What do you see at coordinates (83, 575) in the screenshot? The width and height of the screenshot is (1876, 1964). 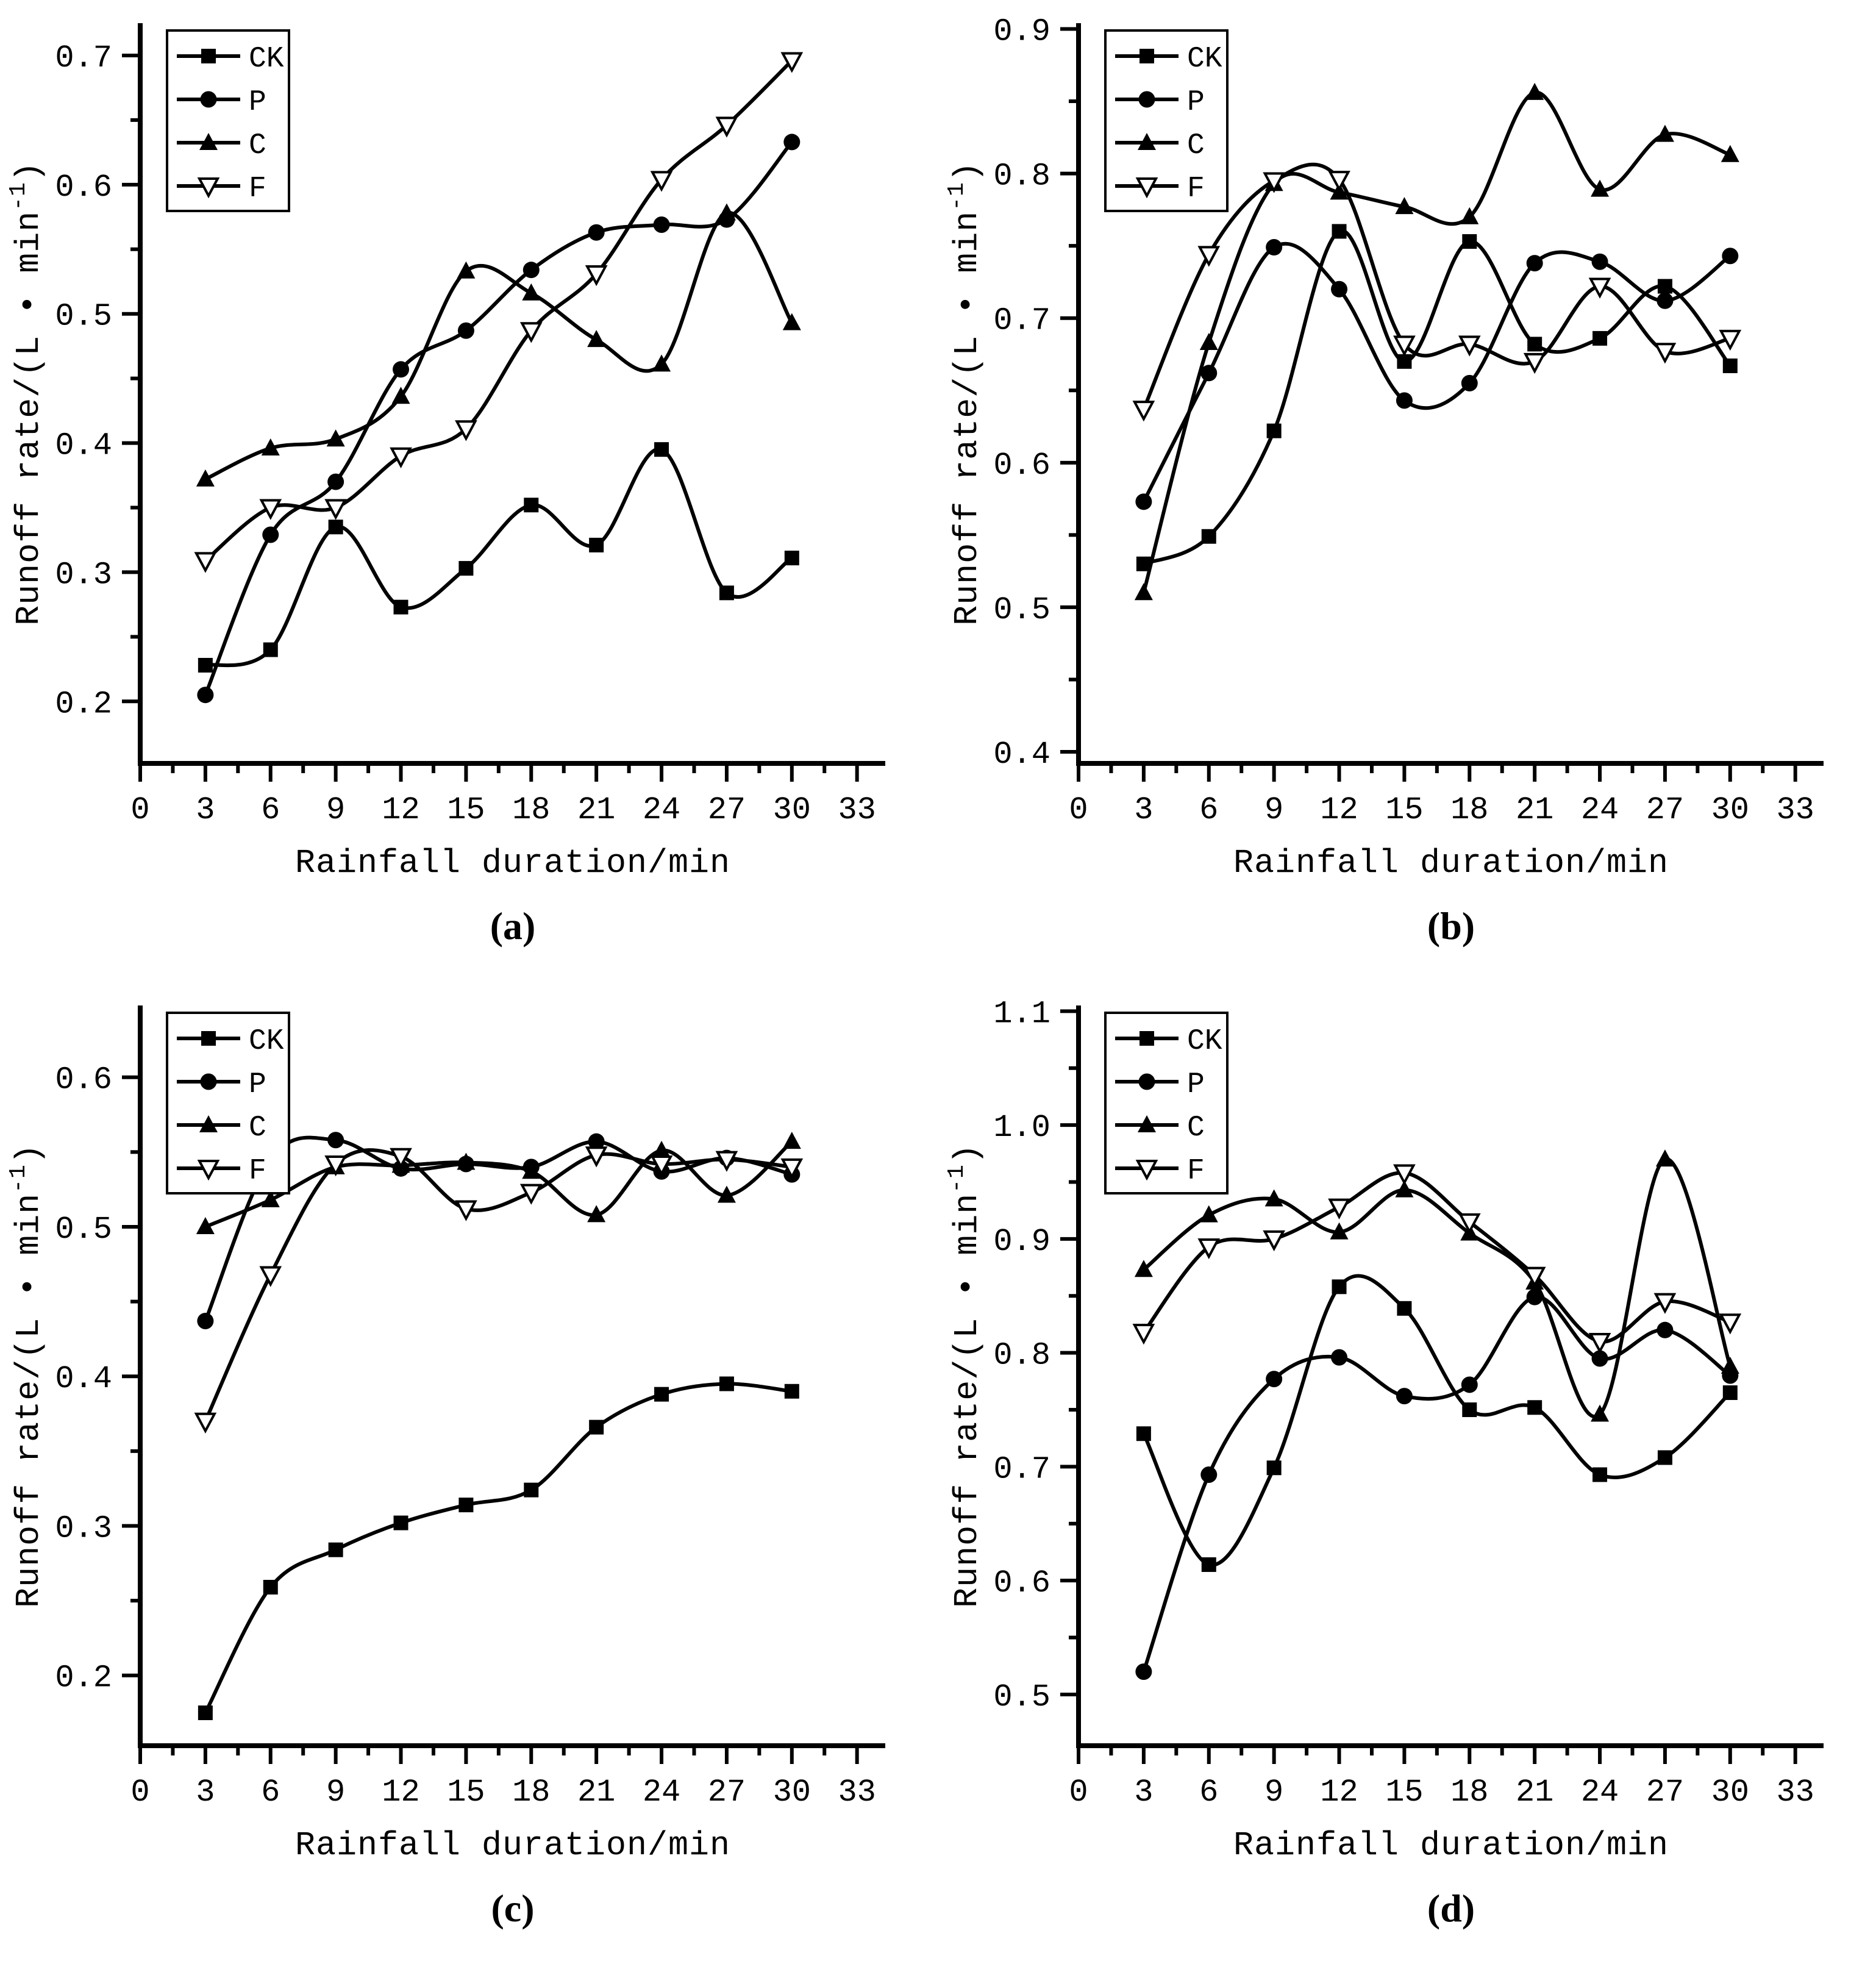 I see `y-tick-label: 0.3` at bounding box center [83, 575].